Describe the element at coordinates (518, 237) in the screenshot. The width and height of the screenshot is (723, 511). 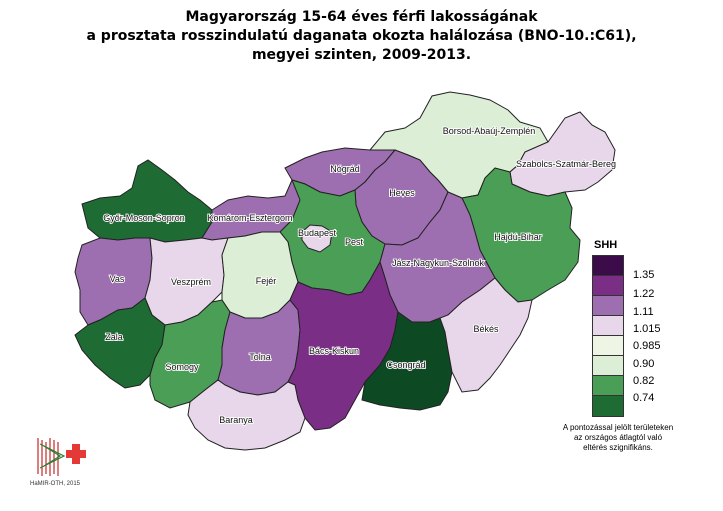
I see `label-hajdu-bihar: Hajdú-Bihar` at that location.